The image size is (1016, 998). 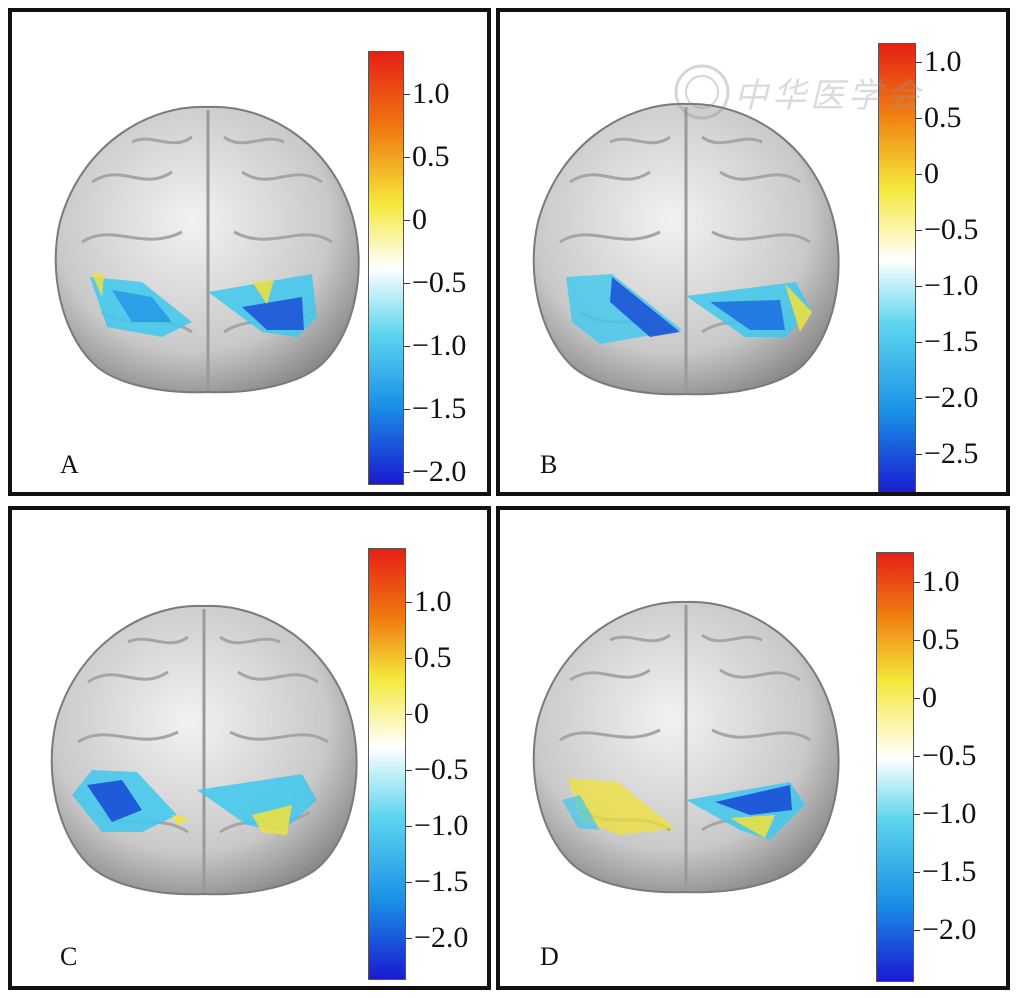 I want to click on panel-label: D, so click(x=549, y=956).